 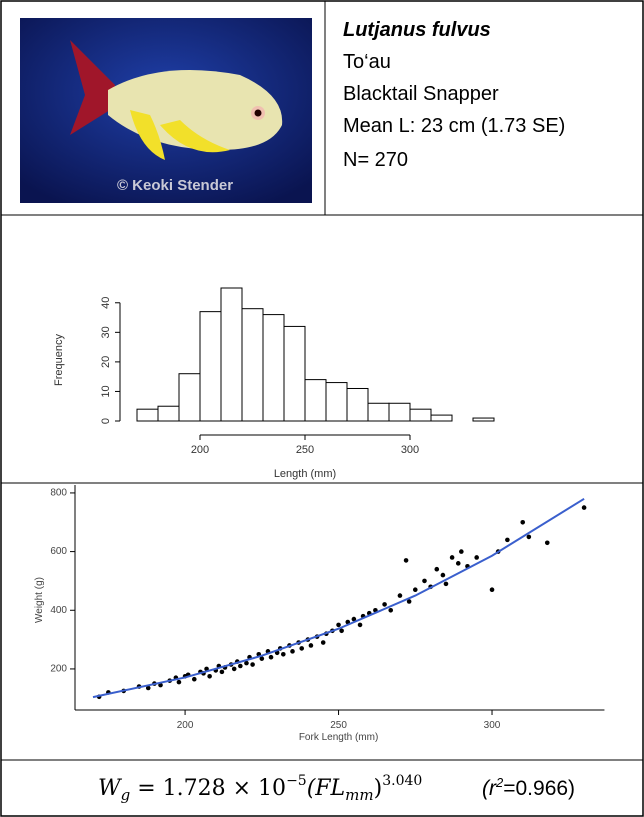 I want to click on formula-part: −5, so click(x=296, y=781).